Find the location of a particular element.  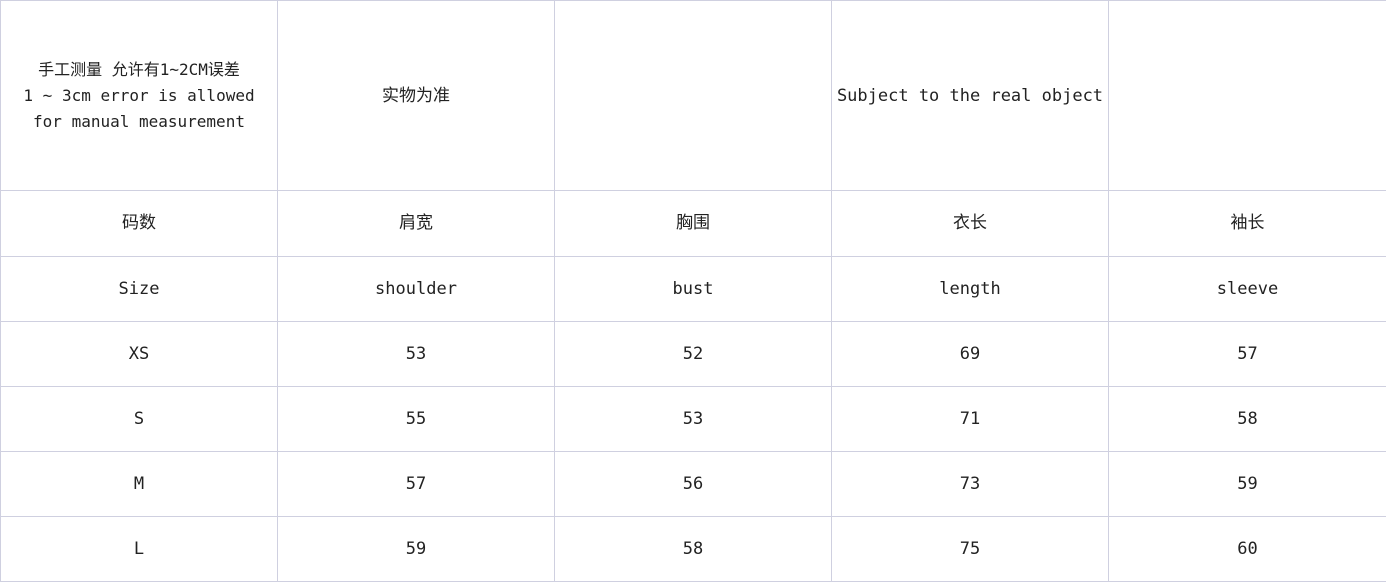

table-cell: Subject to the real object is located at coordinates (970, 96).